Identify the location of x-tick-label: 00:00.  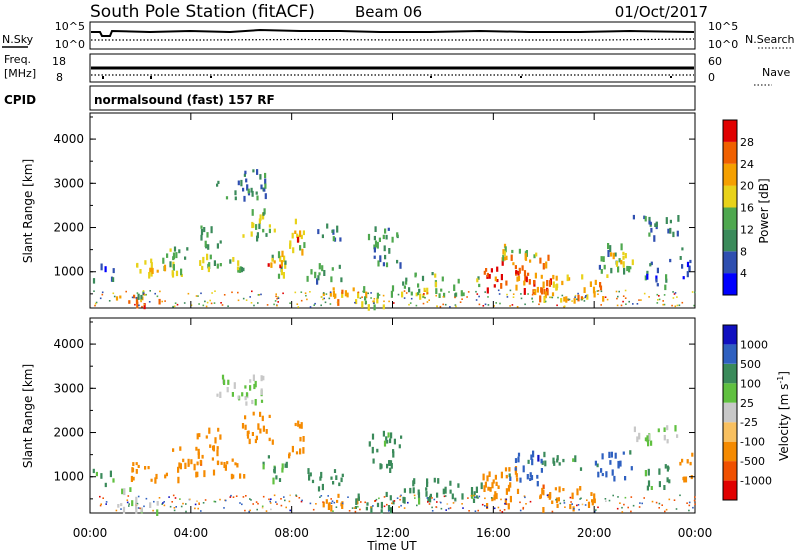
(695, 533).